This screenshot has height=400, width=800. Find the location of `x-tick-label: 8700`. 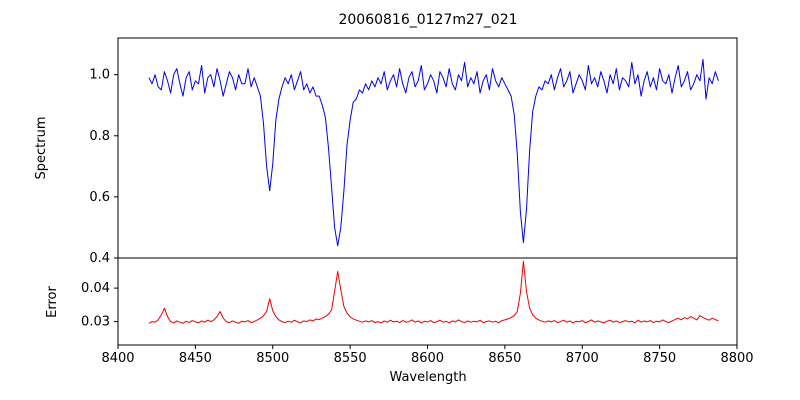

x-tick-label: 8700 is located at coordinates (582, 358).